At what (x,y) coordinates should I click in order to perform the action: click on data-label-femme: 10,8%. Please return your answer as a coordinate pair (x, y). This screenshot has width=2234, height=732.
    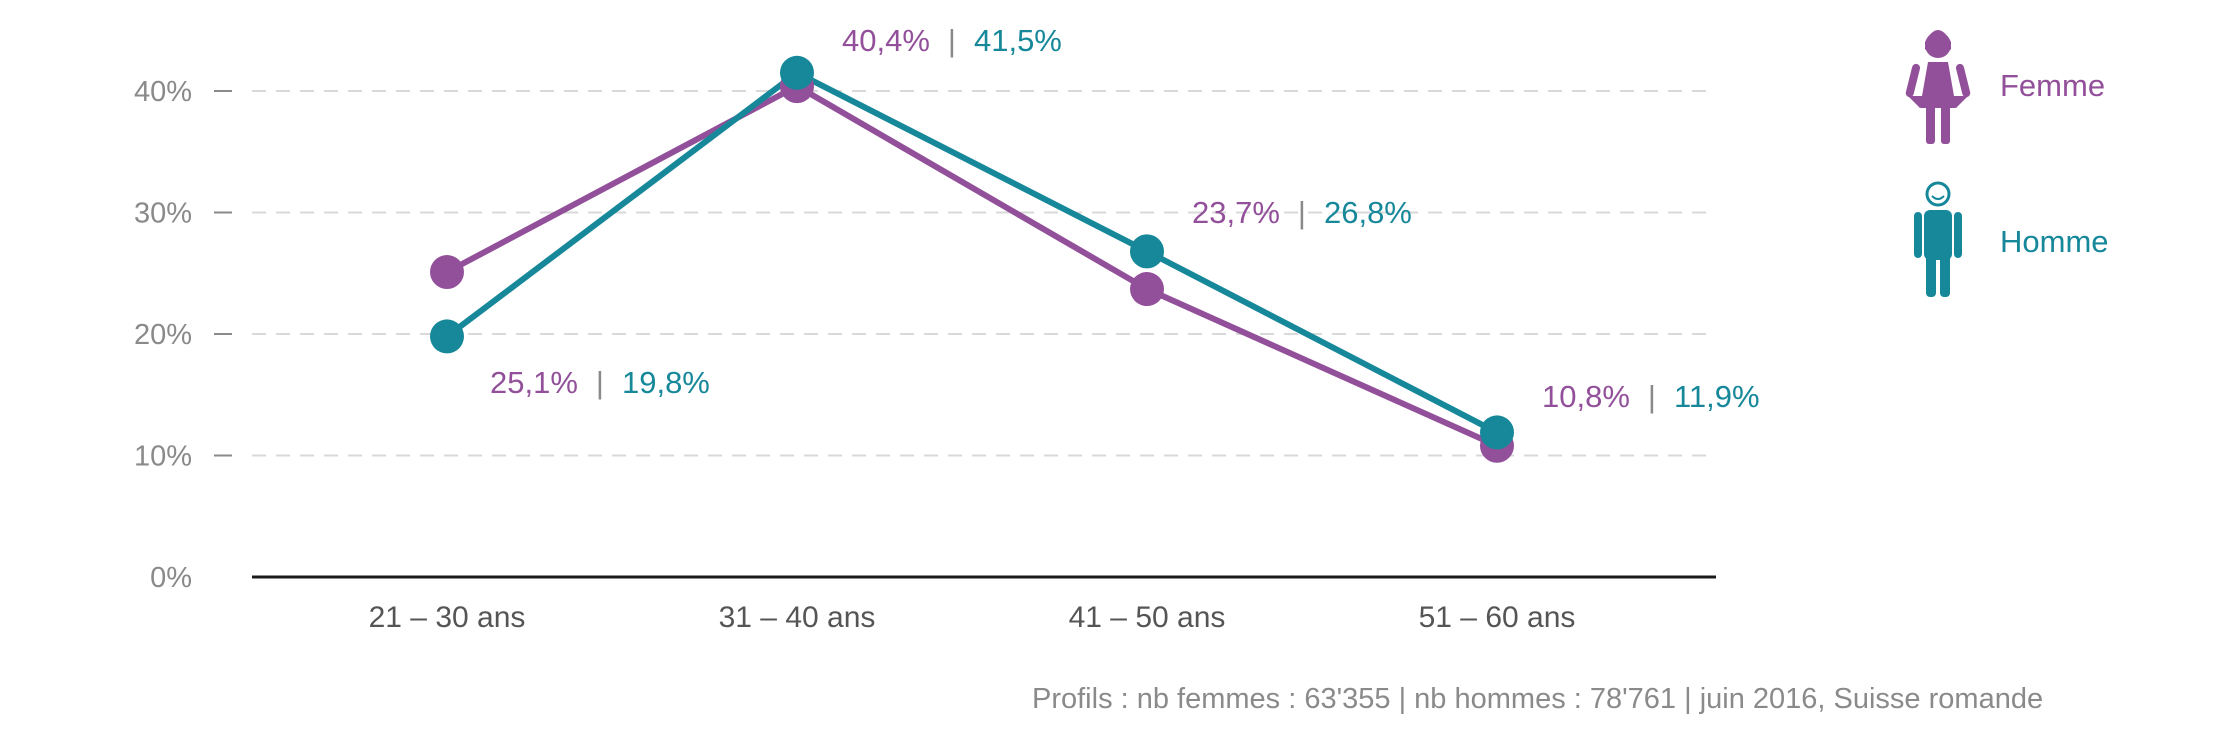
    Looking at the image, I should click on (1586, 396).